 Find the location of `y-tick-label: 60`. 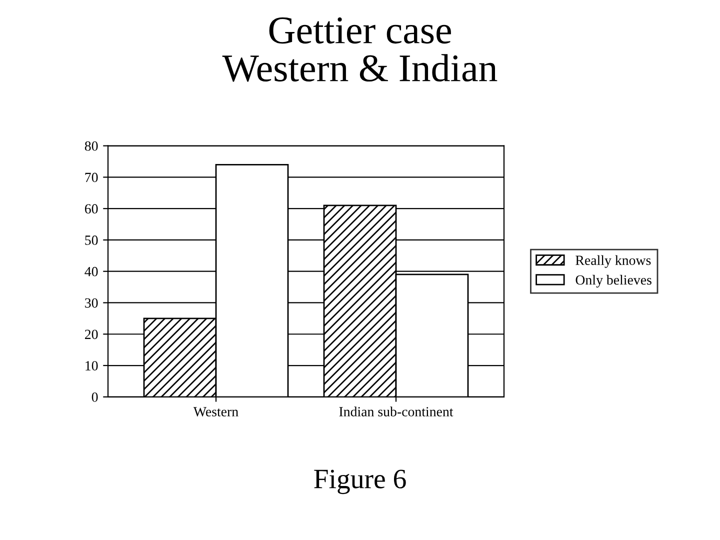

y-tick-label: 60 is located at coordinates (91, 209).